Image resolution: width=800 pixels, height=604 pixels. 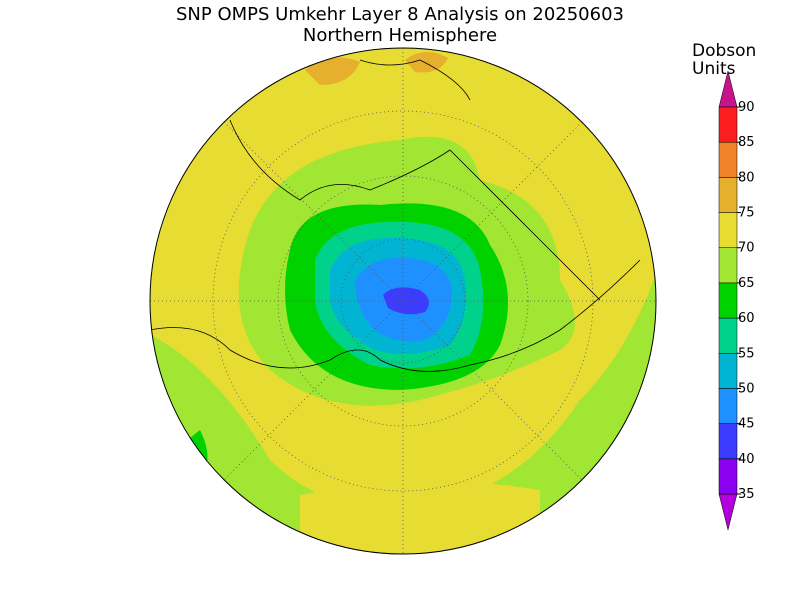 What do you see at coordinates (746, 318) in the screenshot?
I see `colorbar-tick-label: 60` at bounding box center [746, 318].